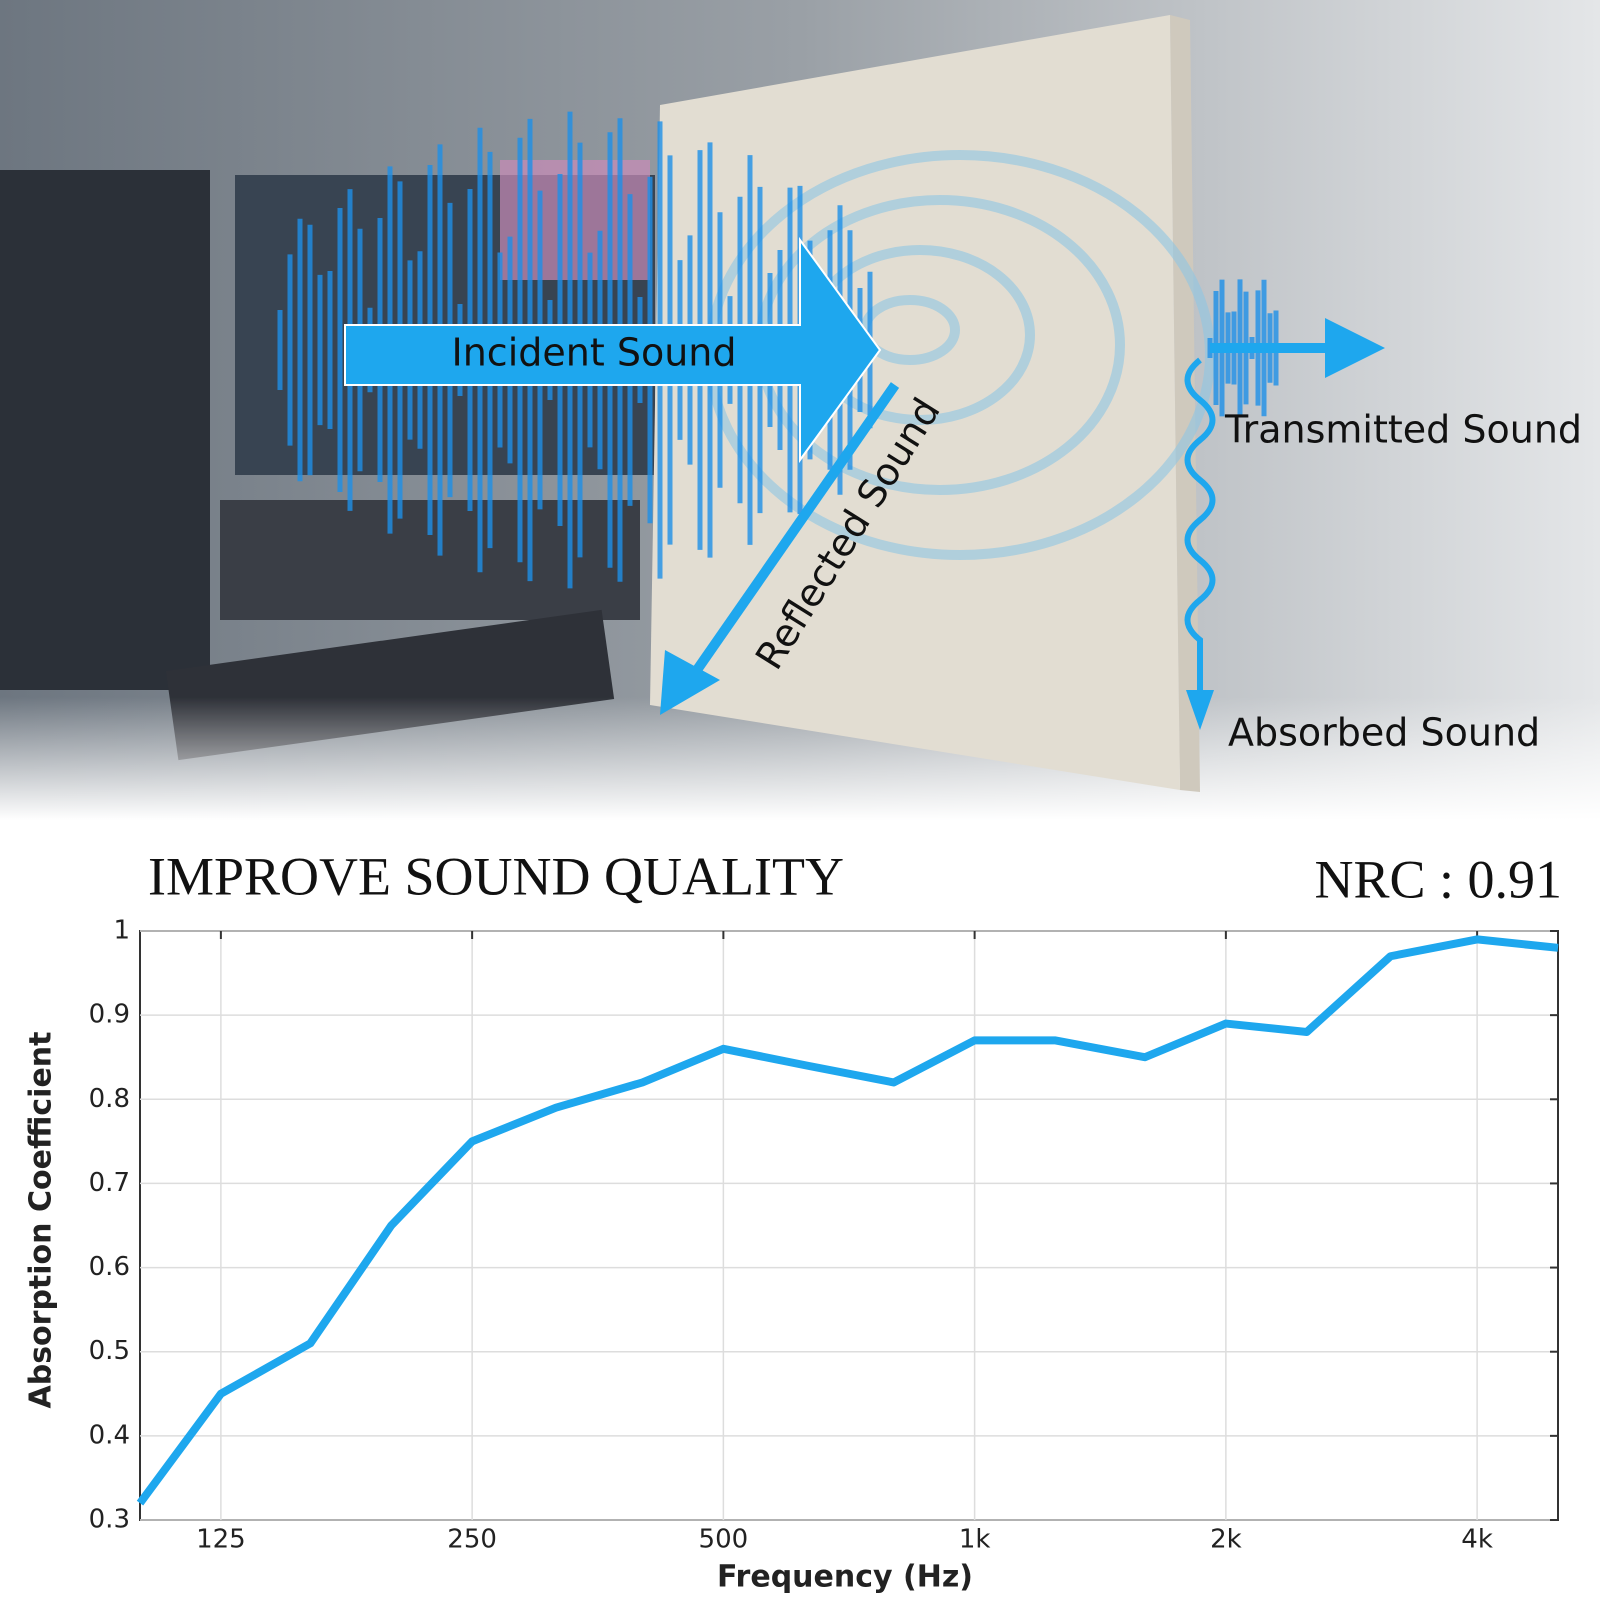  What do you see at coordinates (109, 1183) in the screenshot?
I see `y-tick-label: 0.7` at bounding box center [109, 1183].